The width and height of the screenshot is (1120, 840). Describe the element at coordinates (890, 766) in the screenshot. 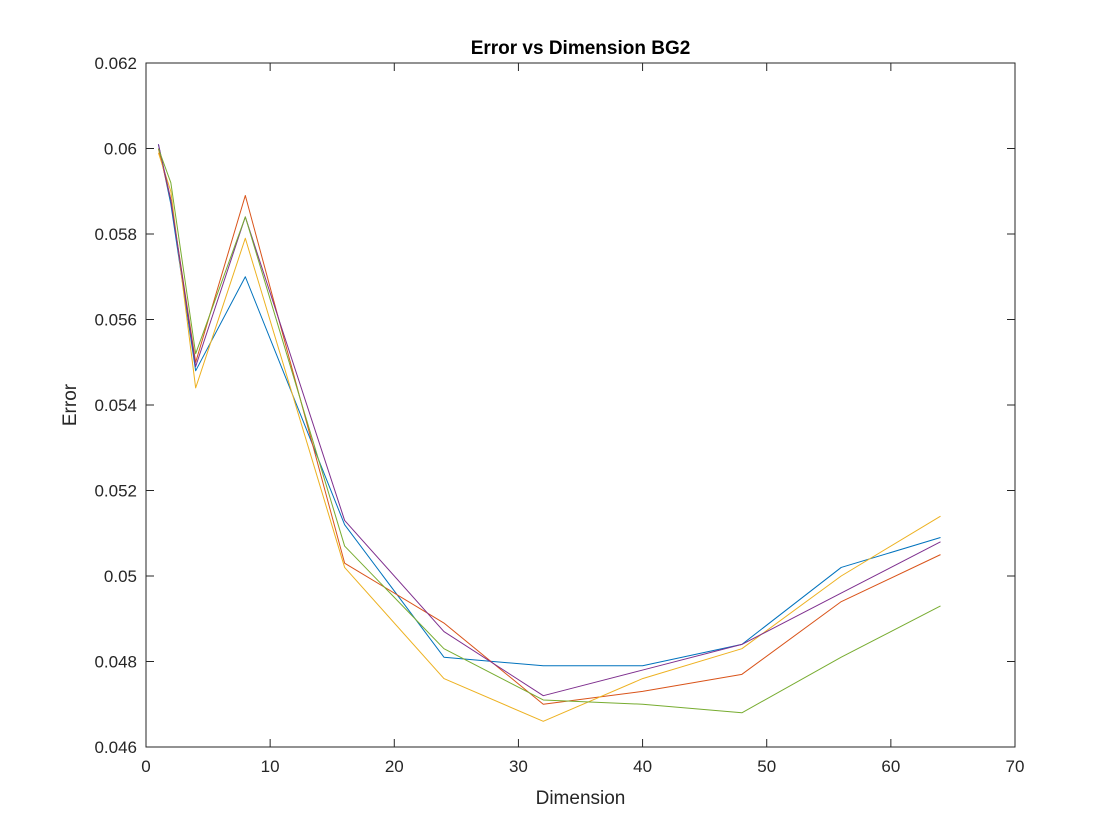

I see `x-tick-label: 60` at that location.